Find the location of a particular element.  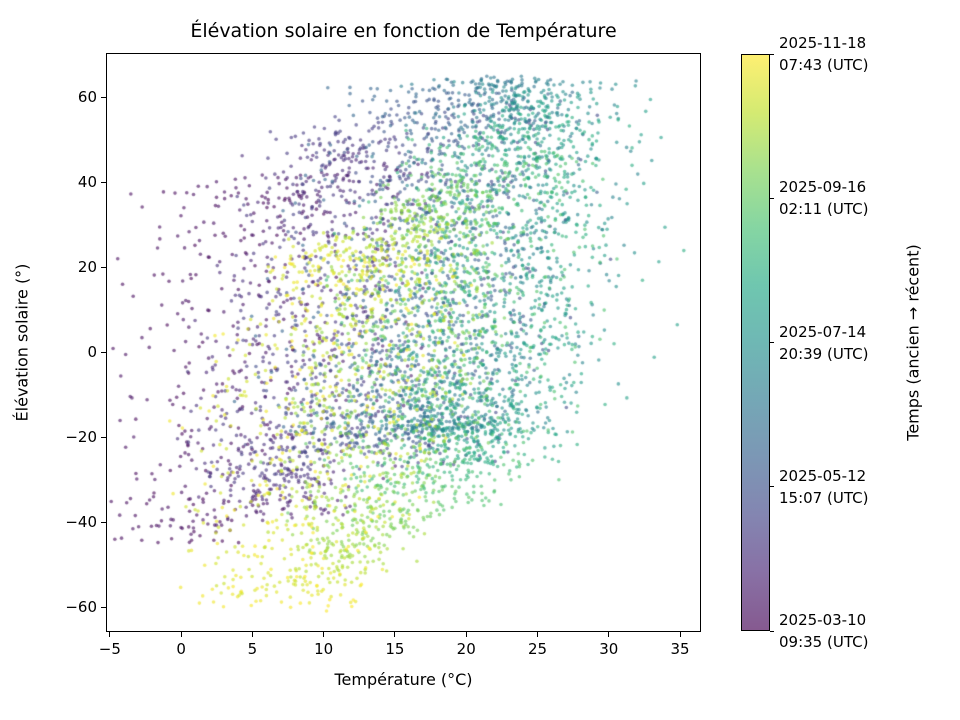

colorbar-tick-label: 2025-03-10 09:35 (UTC) is located at coordinates (824, 631).